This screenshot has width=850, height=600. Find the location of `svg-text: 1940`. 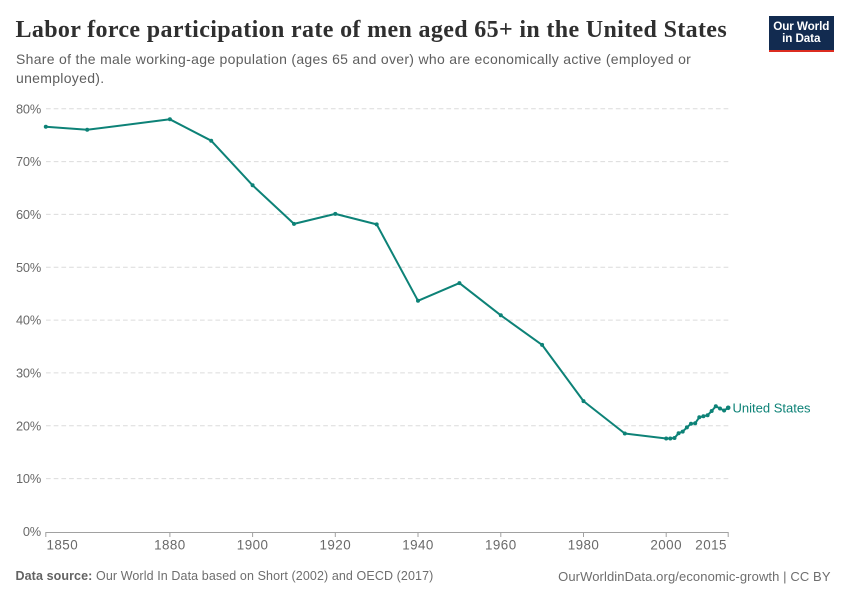

svg-text: 1940 is located at coordinates (418, 545).